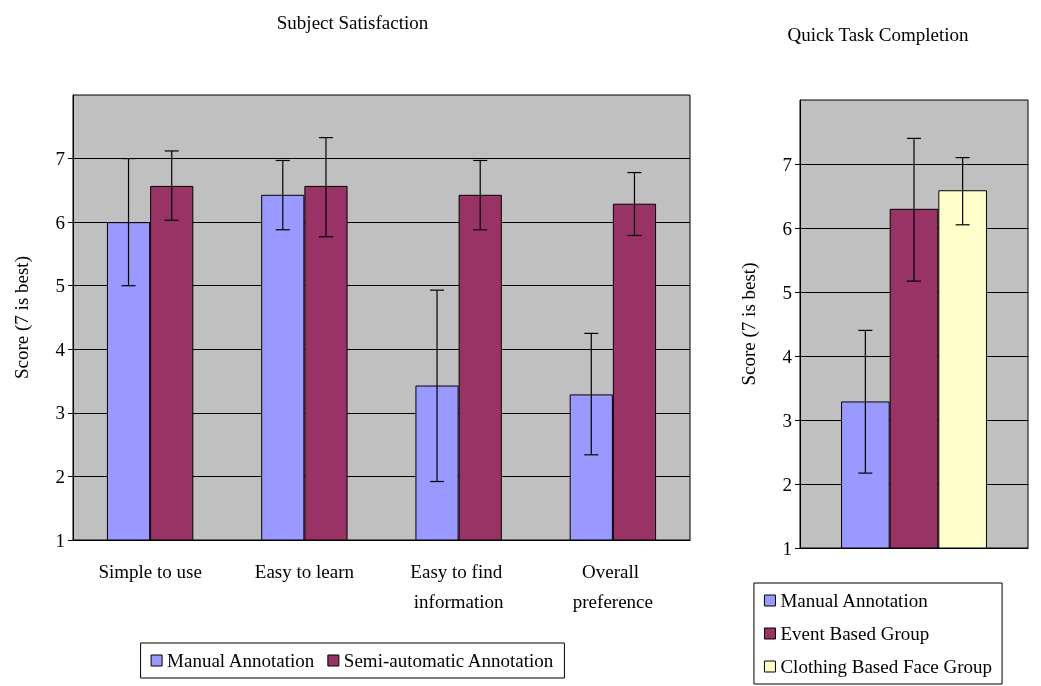 Image resolution: width=1041 pixels, height=686 pixels. What do you see at coordinates (150, 571) in the screenshot?
I see `x-tick-label: Simple to use` at bounding box center [150, 571].